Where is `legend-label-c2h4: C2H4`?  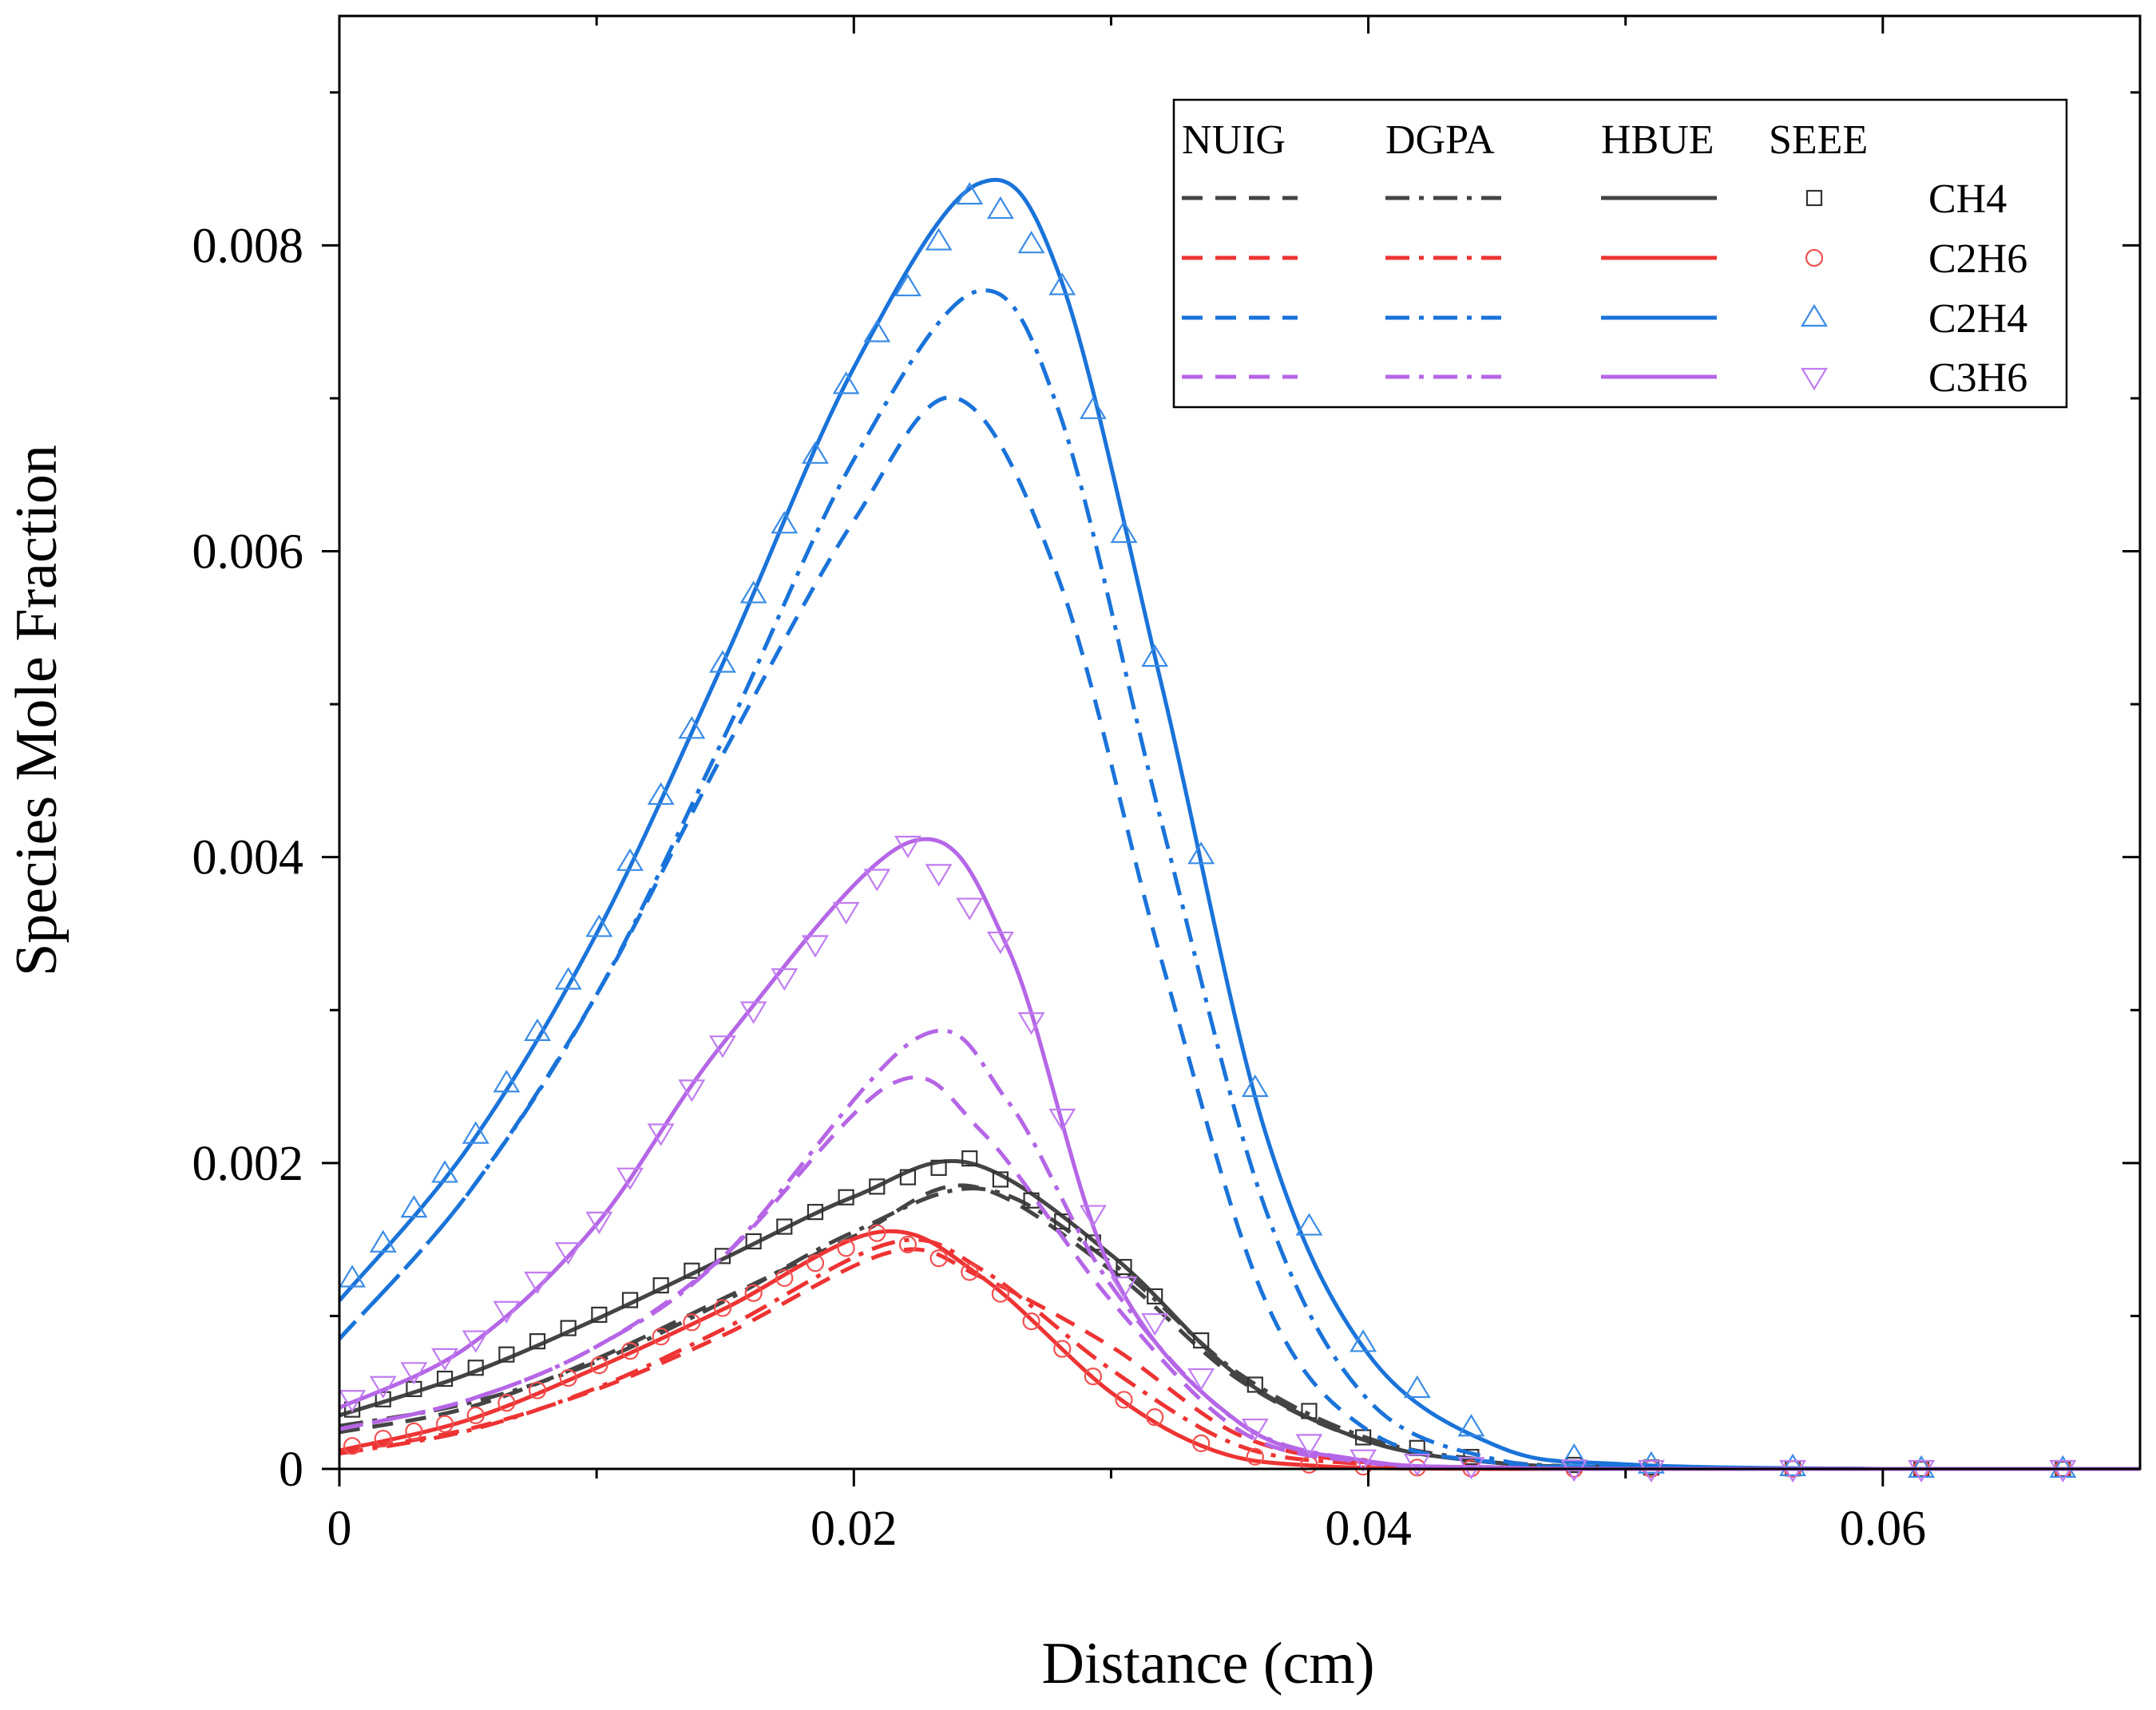 legend-label-c2h4: C2H4 is located at coordinates (1977, 319).